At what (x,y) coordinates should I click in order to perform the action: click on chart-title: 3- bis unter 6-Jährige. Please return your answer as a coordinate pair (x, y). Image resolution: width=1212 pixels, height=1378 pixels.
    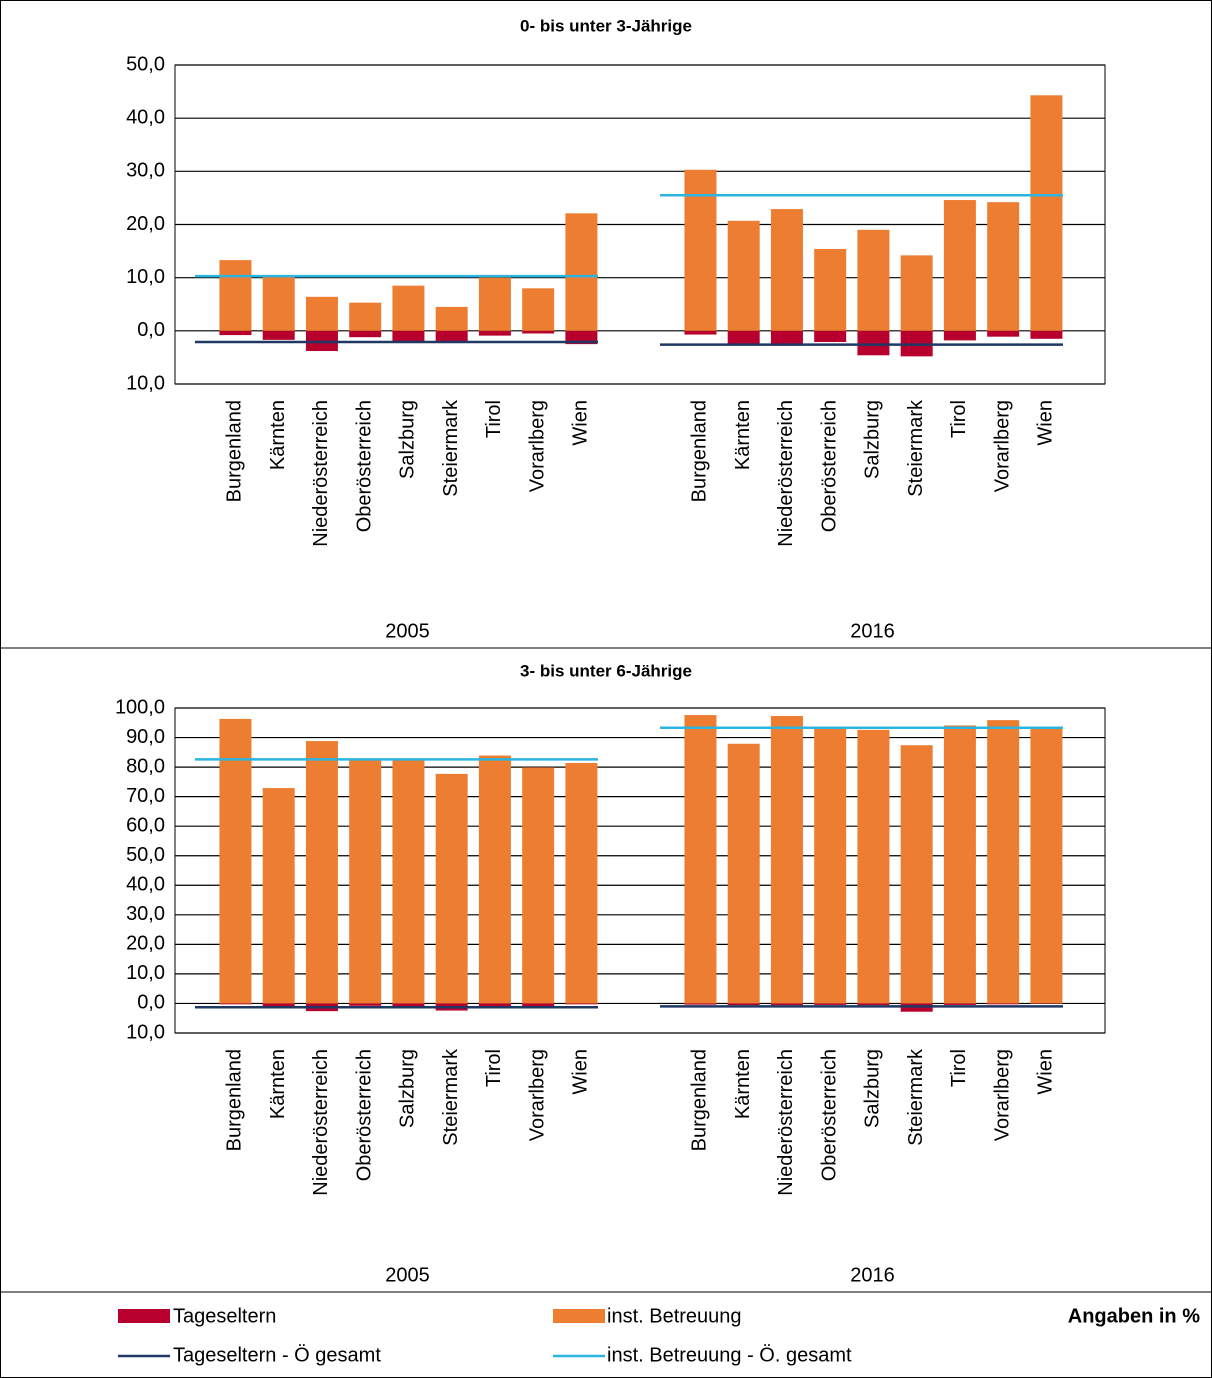
    Looking at the image, I should click on (606, 670).